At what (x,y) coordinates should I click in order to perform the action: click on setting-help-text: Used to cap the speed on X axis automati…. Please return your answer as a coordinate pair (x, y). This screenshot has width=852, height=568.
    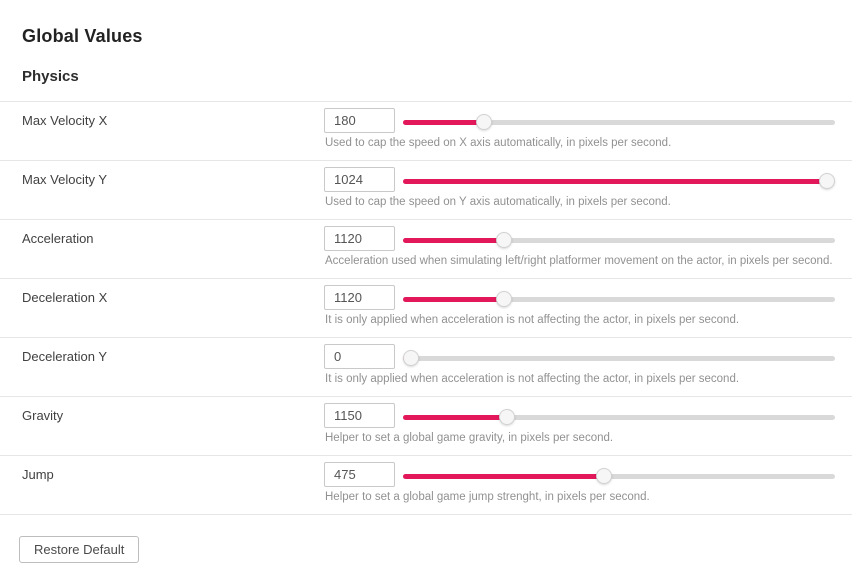
    Looking at the image, I should click on (498, 143).